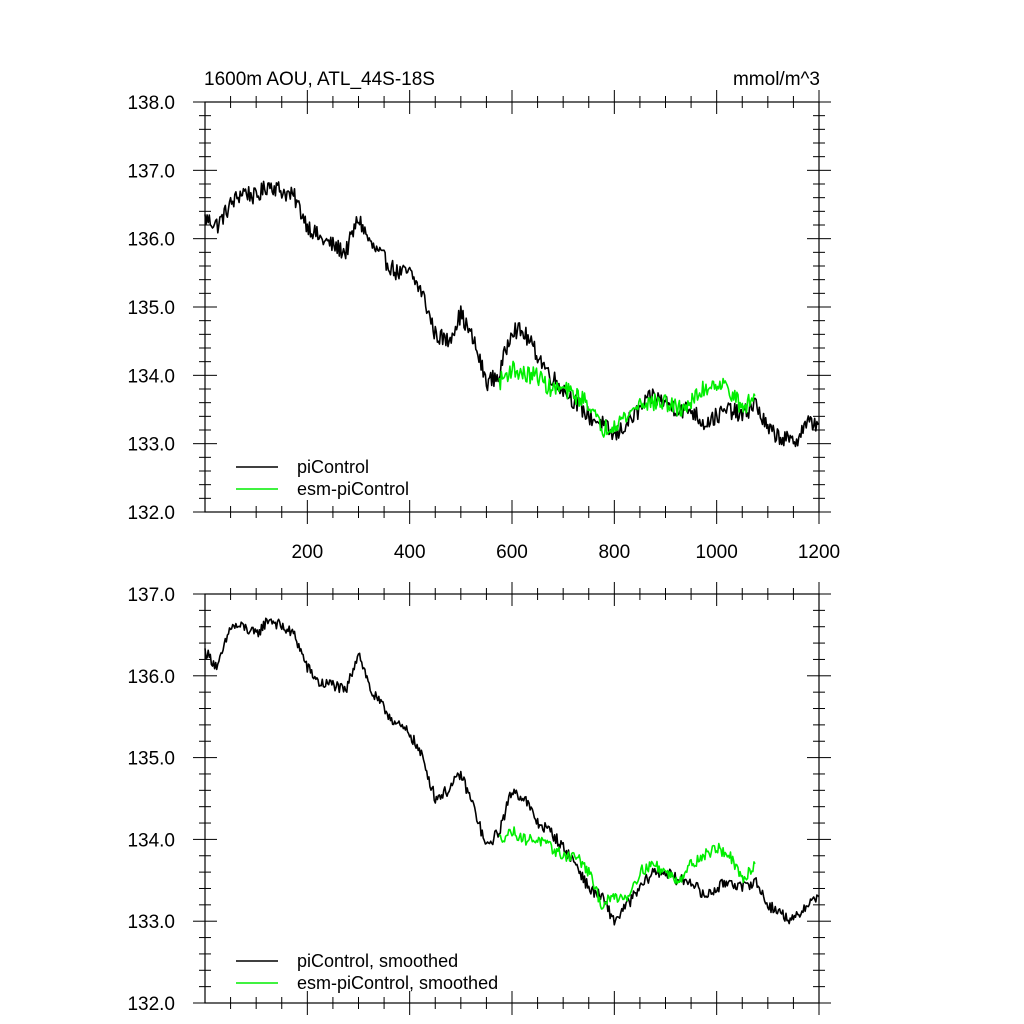 The image size is (1024, 1024). What do you see at coordinates (151, 103) in the screenshot?
I see `y-tick-label: 138.0` at bounding box center [151, 103].